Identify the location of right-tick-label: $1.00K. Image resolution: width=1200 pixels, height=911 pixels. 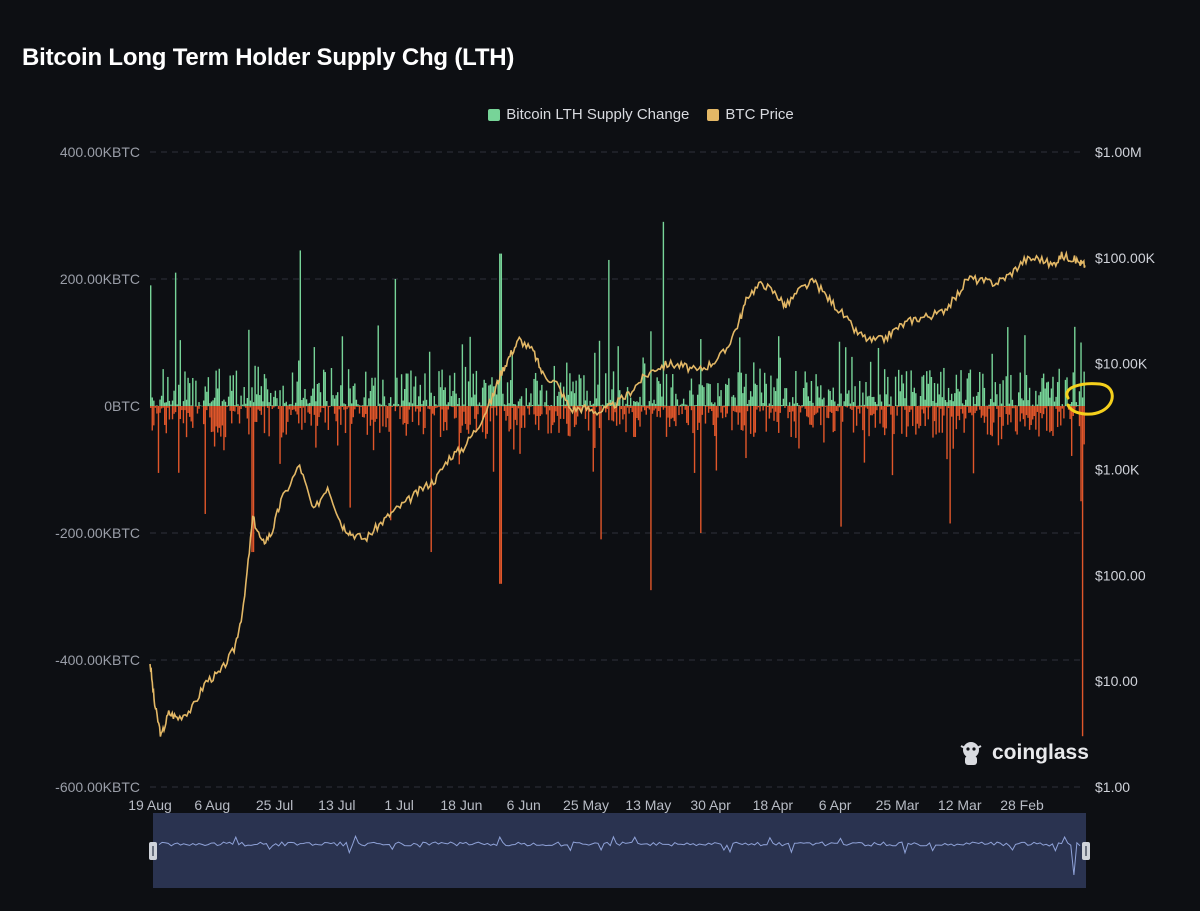
(1117, 470).